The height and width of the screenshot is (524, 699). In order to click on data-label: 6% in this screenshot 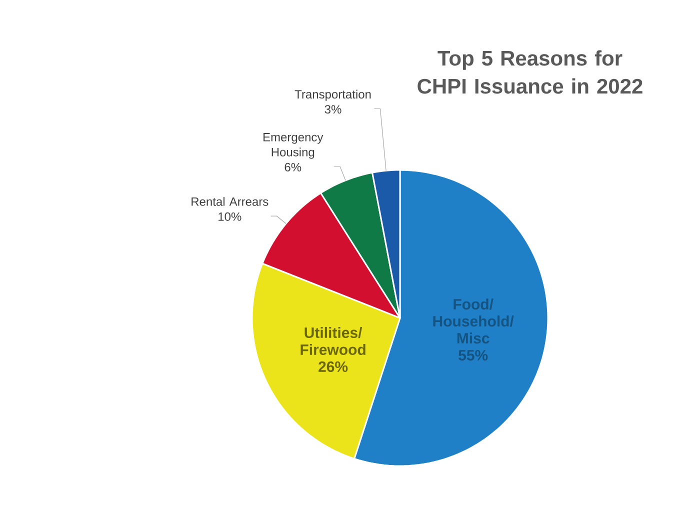, I will do `click(293, 167)`.